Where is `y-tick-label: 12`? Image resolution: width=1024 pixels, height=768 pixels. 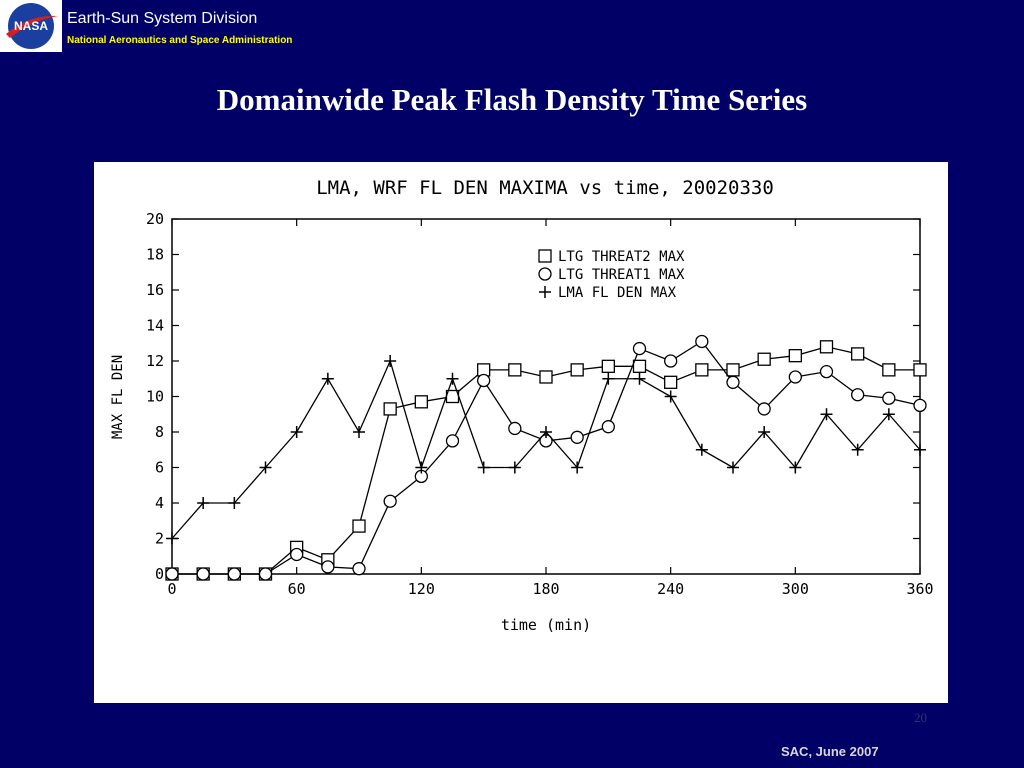
y-tick-label: 12 is located at coordinates (155, 361).